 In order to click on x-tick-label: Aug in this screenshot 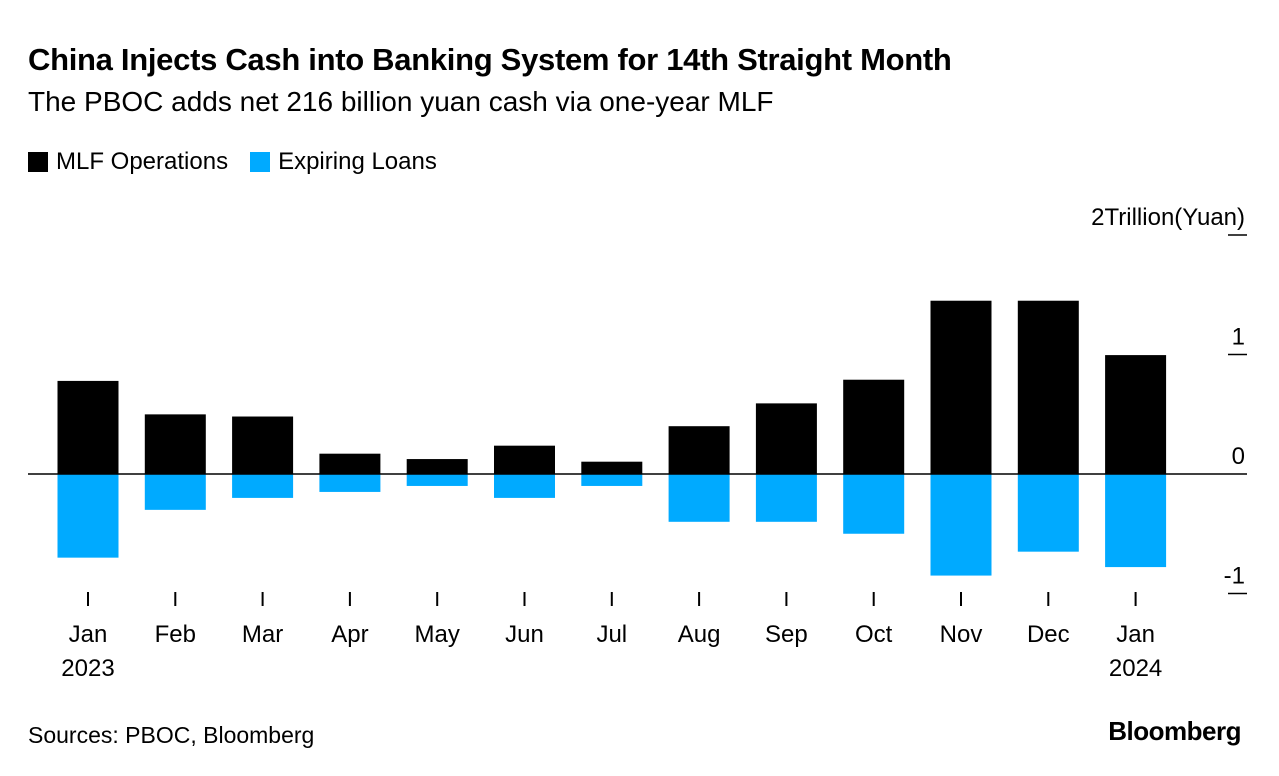, I will do `click(699, 634)`.